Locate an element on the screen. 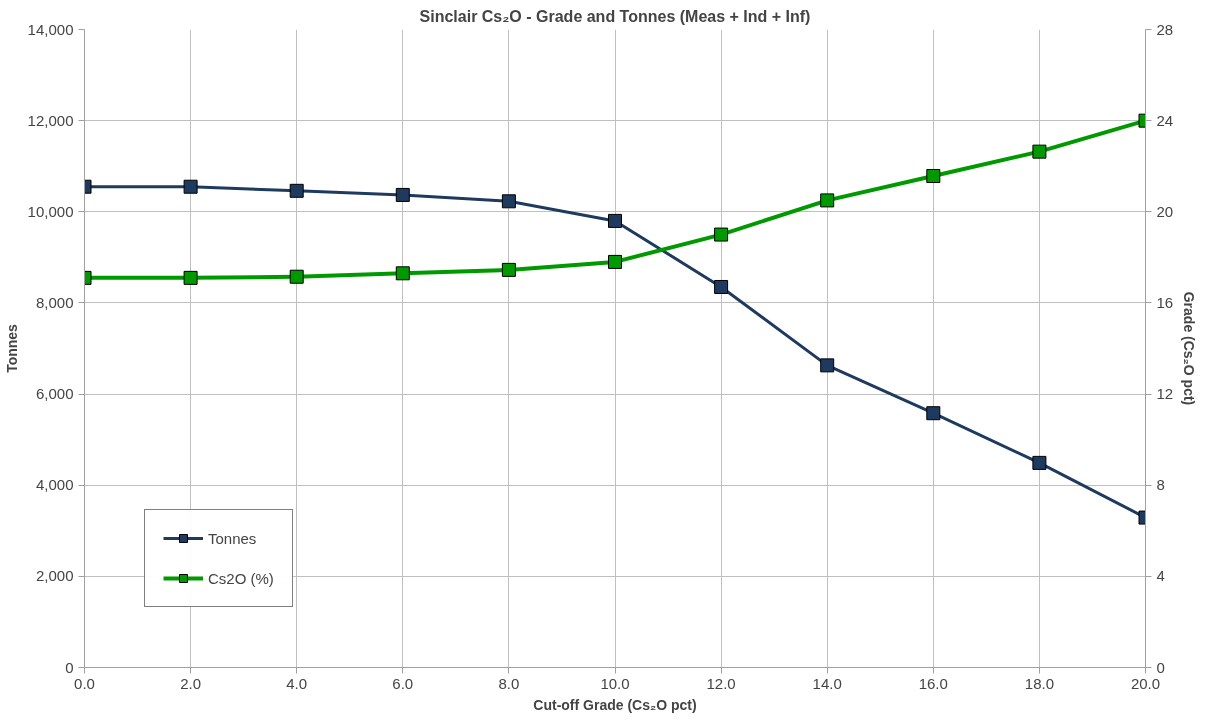 This screenshot has width=1211, height=724. legend-label: Cs2O (%) is located at coordinates (241, 578).